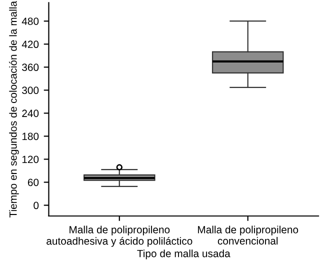 Image resolution: width=325 pixels, height=270 pixels. What do you see at coordinates (33, 182) in the screenshot?
I see `y-tick-label: 60` at bounding box center [33, 182].